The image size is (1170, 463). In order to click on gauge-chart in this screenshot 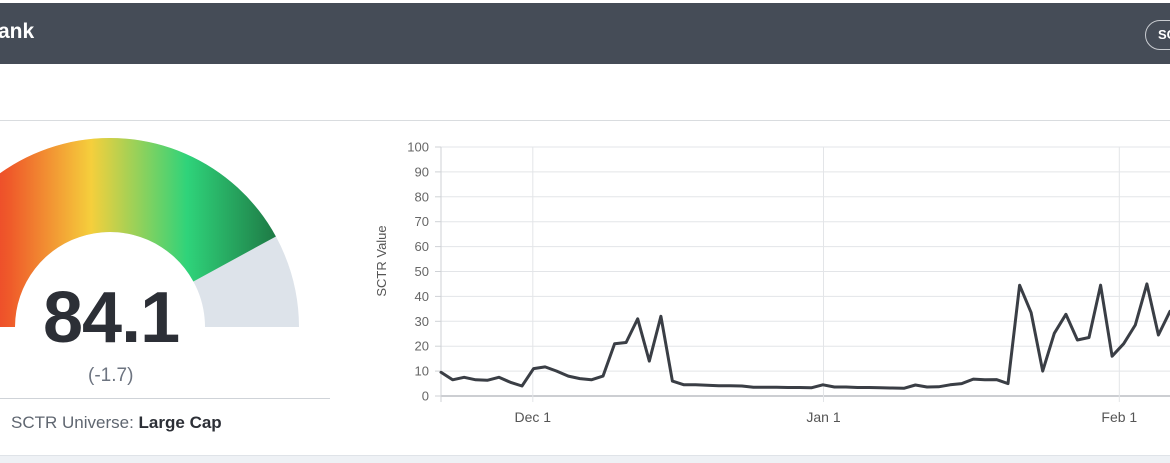, I will do `click(149, 232)`.